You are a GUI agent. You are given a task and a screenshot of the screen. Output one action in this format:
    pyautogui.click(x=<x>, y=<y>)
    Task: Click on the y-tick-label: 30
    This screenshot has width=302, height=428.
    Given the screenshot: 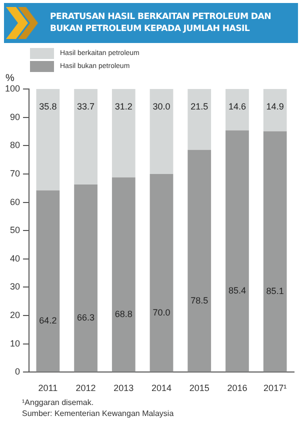 What is the action you would take?
    pyautogui.click(x=15, y=287)
    